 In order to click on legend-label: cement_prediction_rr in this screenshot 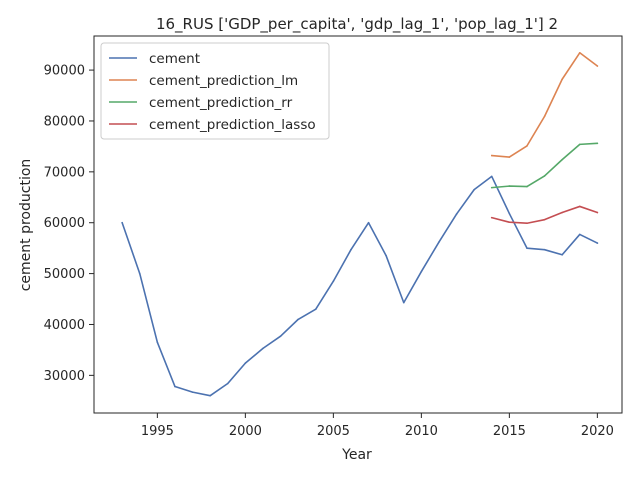, I will do `click(221, 103)`.